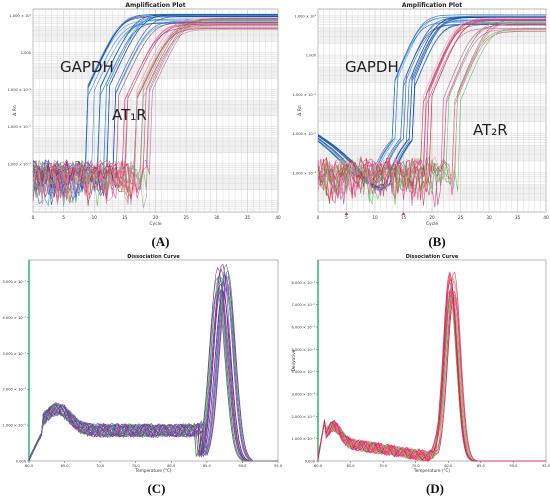  What do you see at coordinates (435, 488) in the screenshot?
I see `panel-caption: (D)` at bounding box center [435, 488].